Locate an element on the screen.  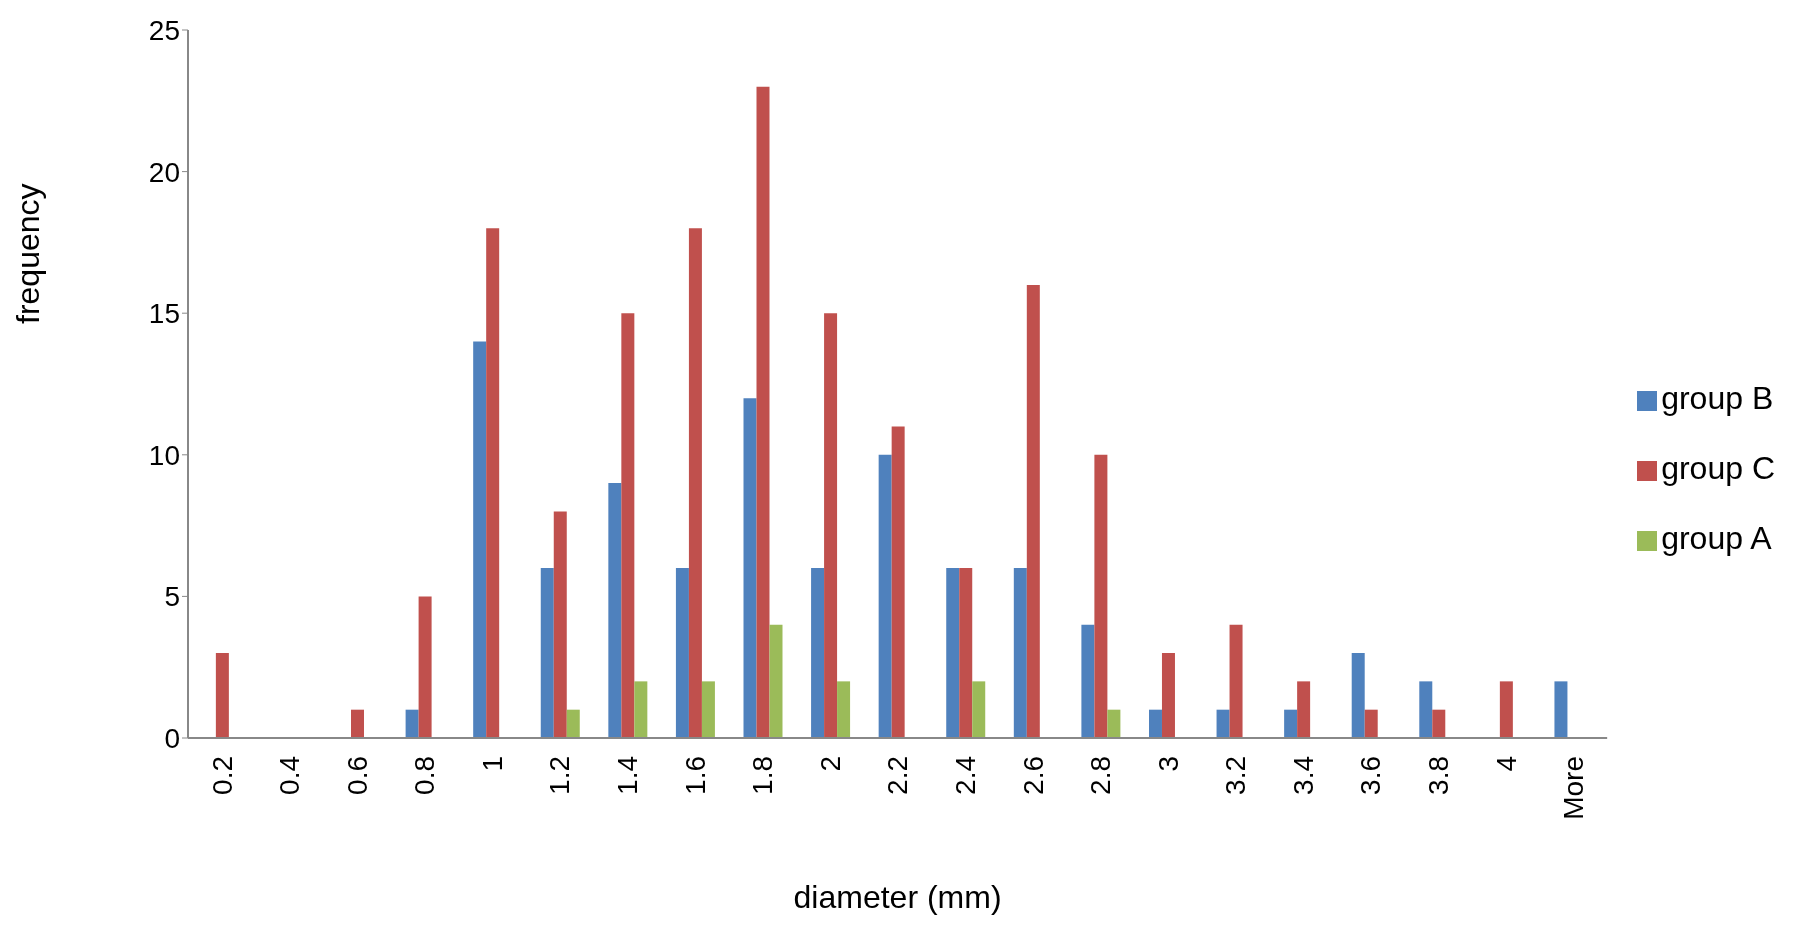
x-tick-label: 2.4 is located at coordinates (965, 775).